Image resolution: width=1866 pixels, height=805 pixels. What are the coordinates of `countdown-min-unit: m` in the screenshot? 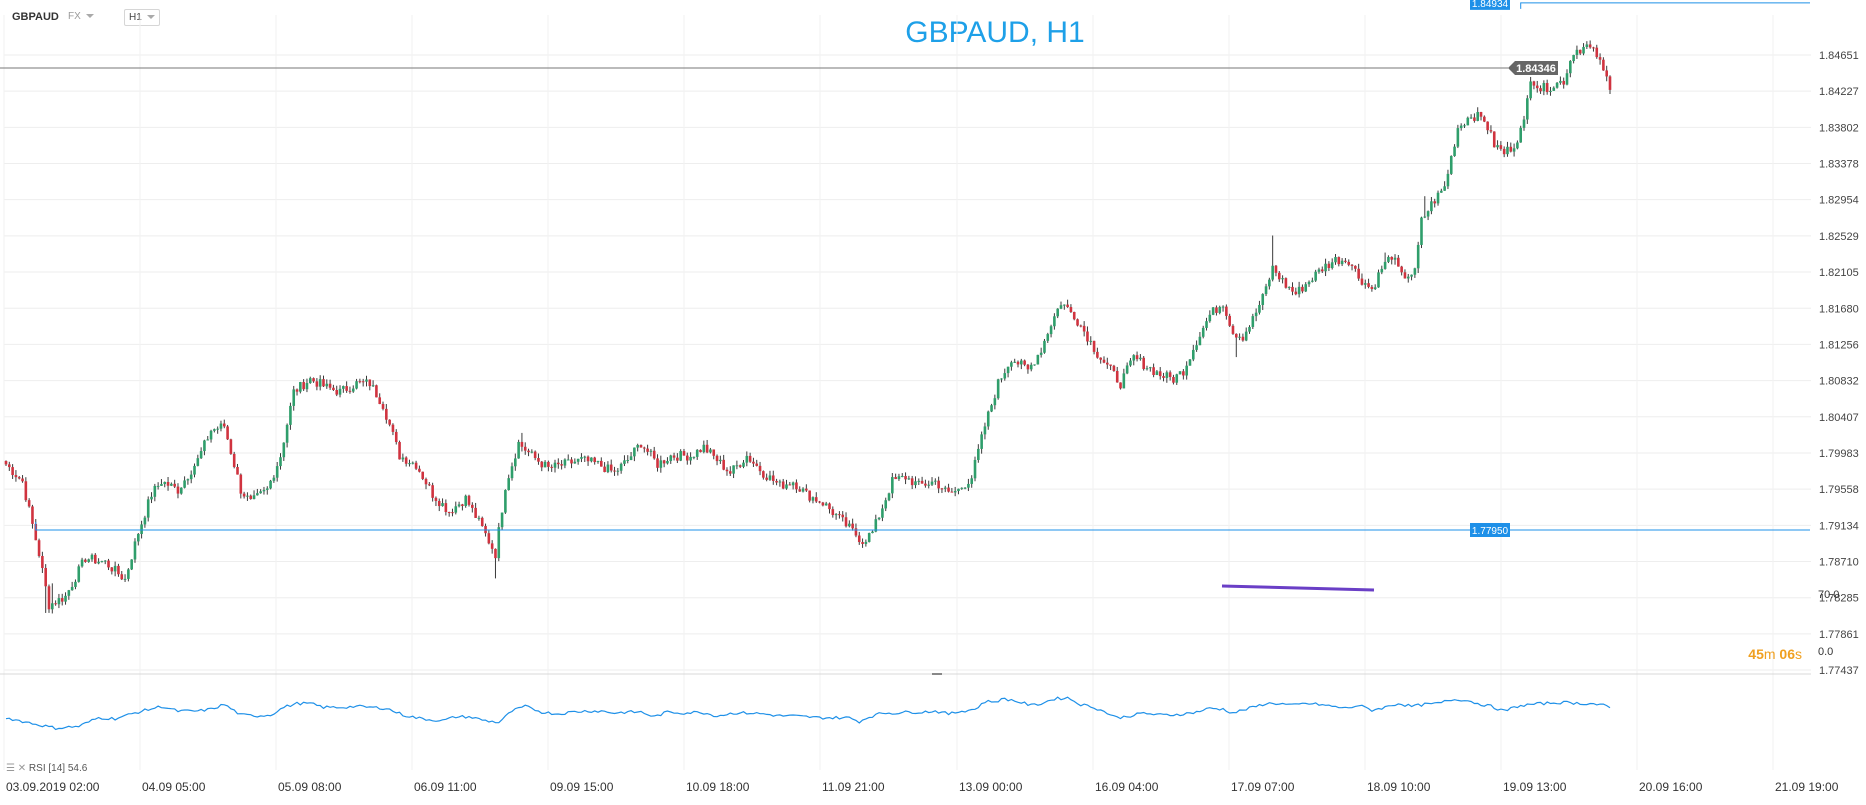 It's located at (1769, 654).